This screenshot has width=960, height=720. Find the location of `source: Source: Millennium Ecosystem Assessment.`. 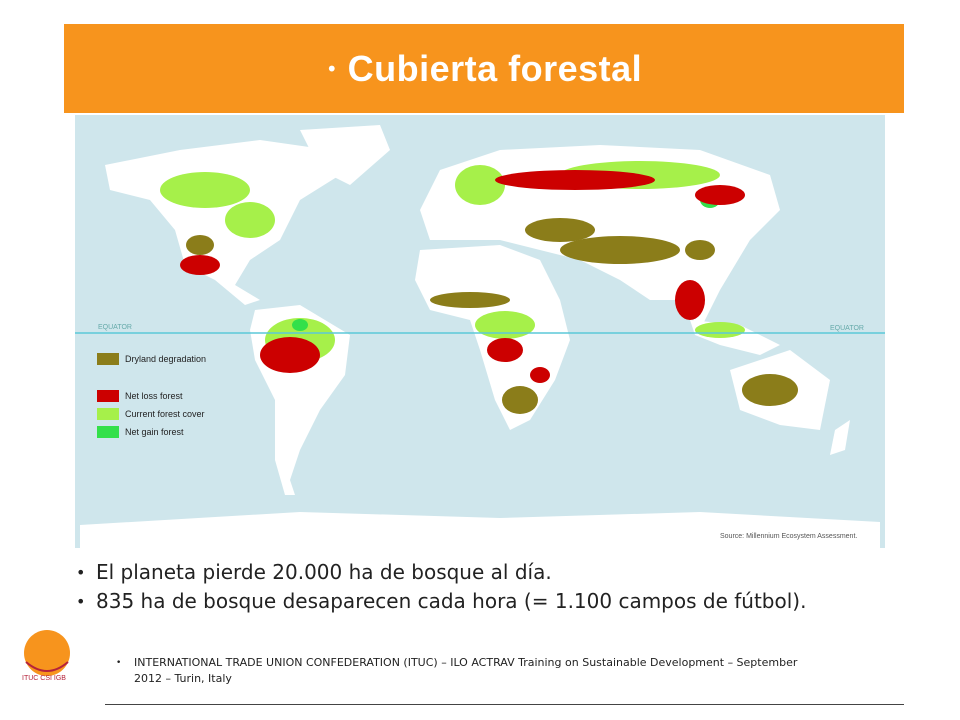

source: Source: Millennium Ecosystem Assessment. is located at coordinates (788, 536).